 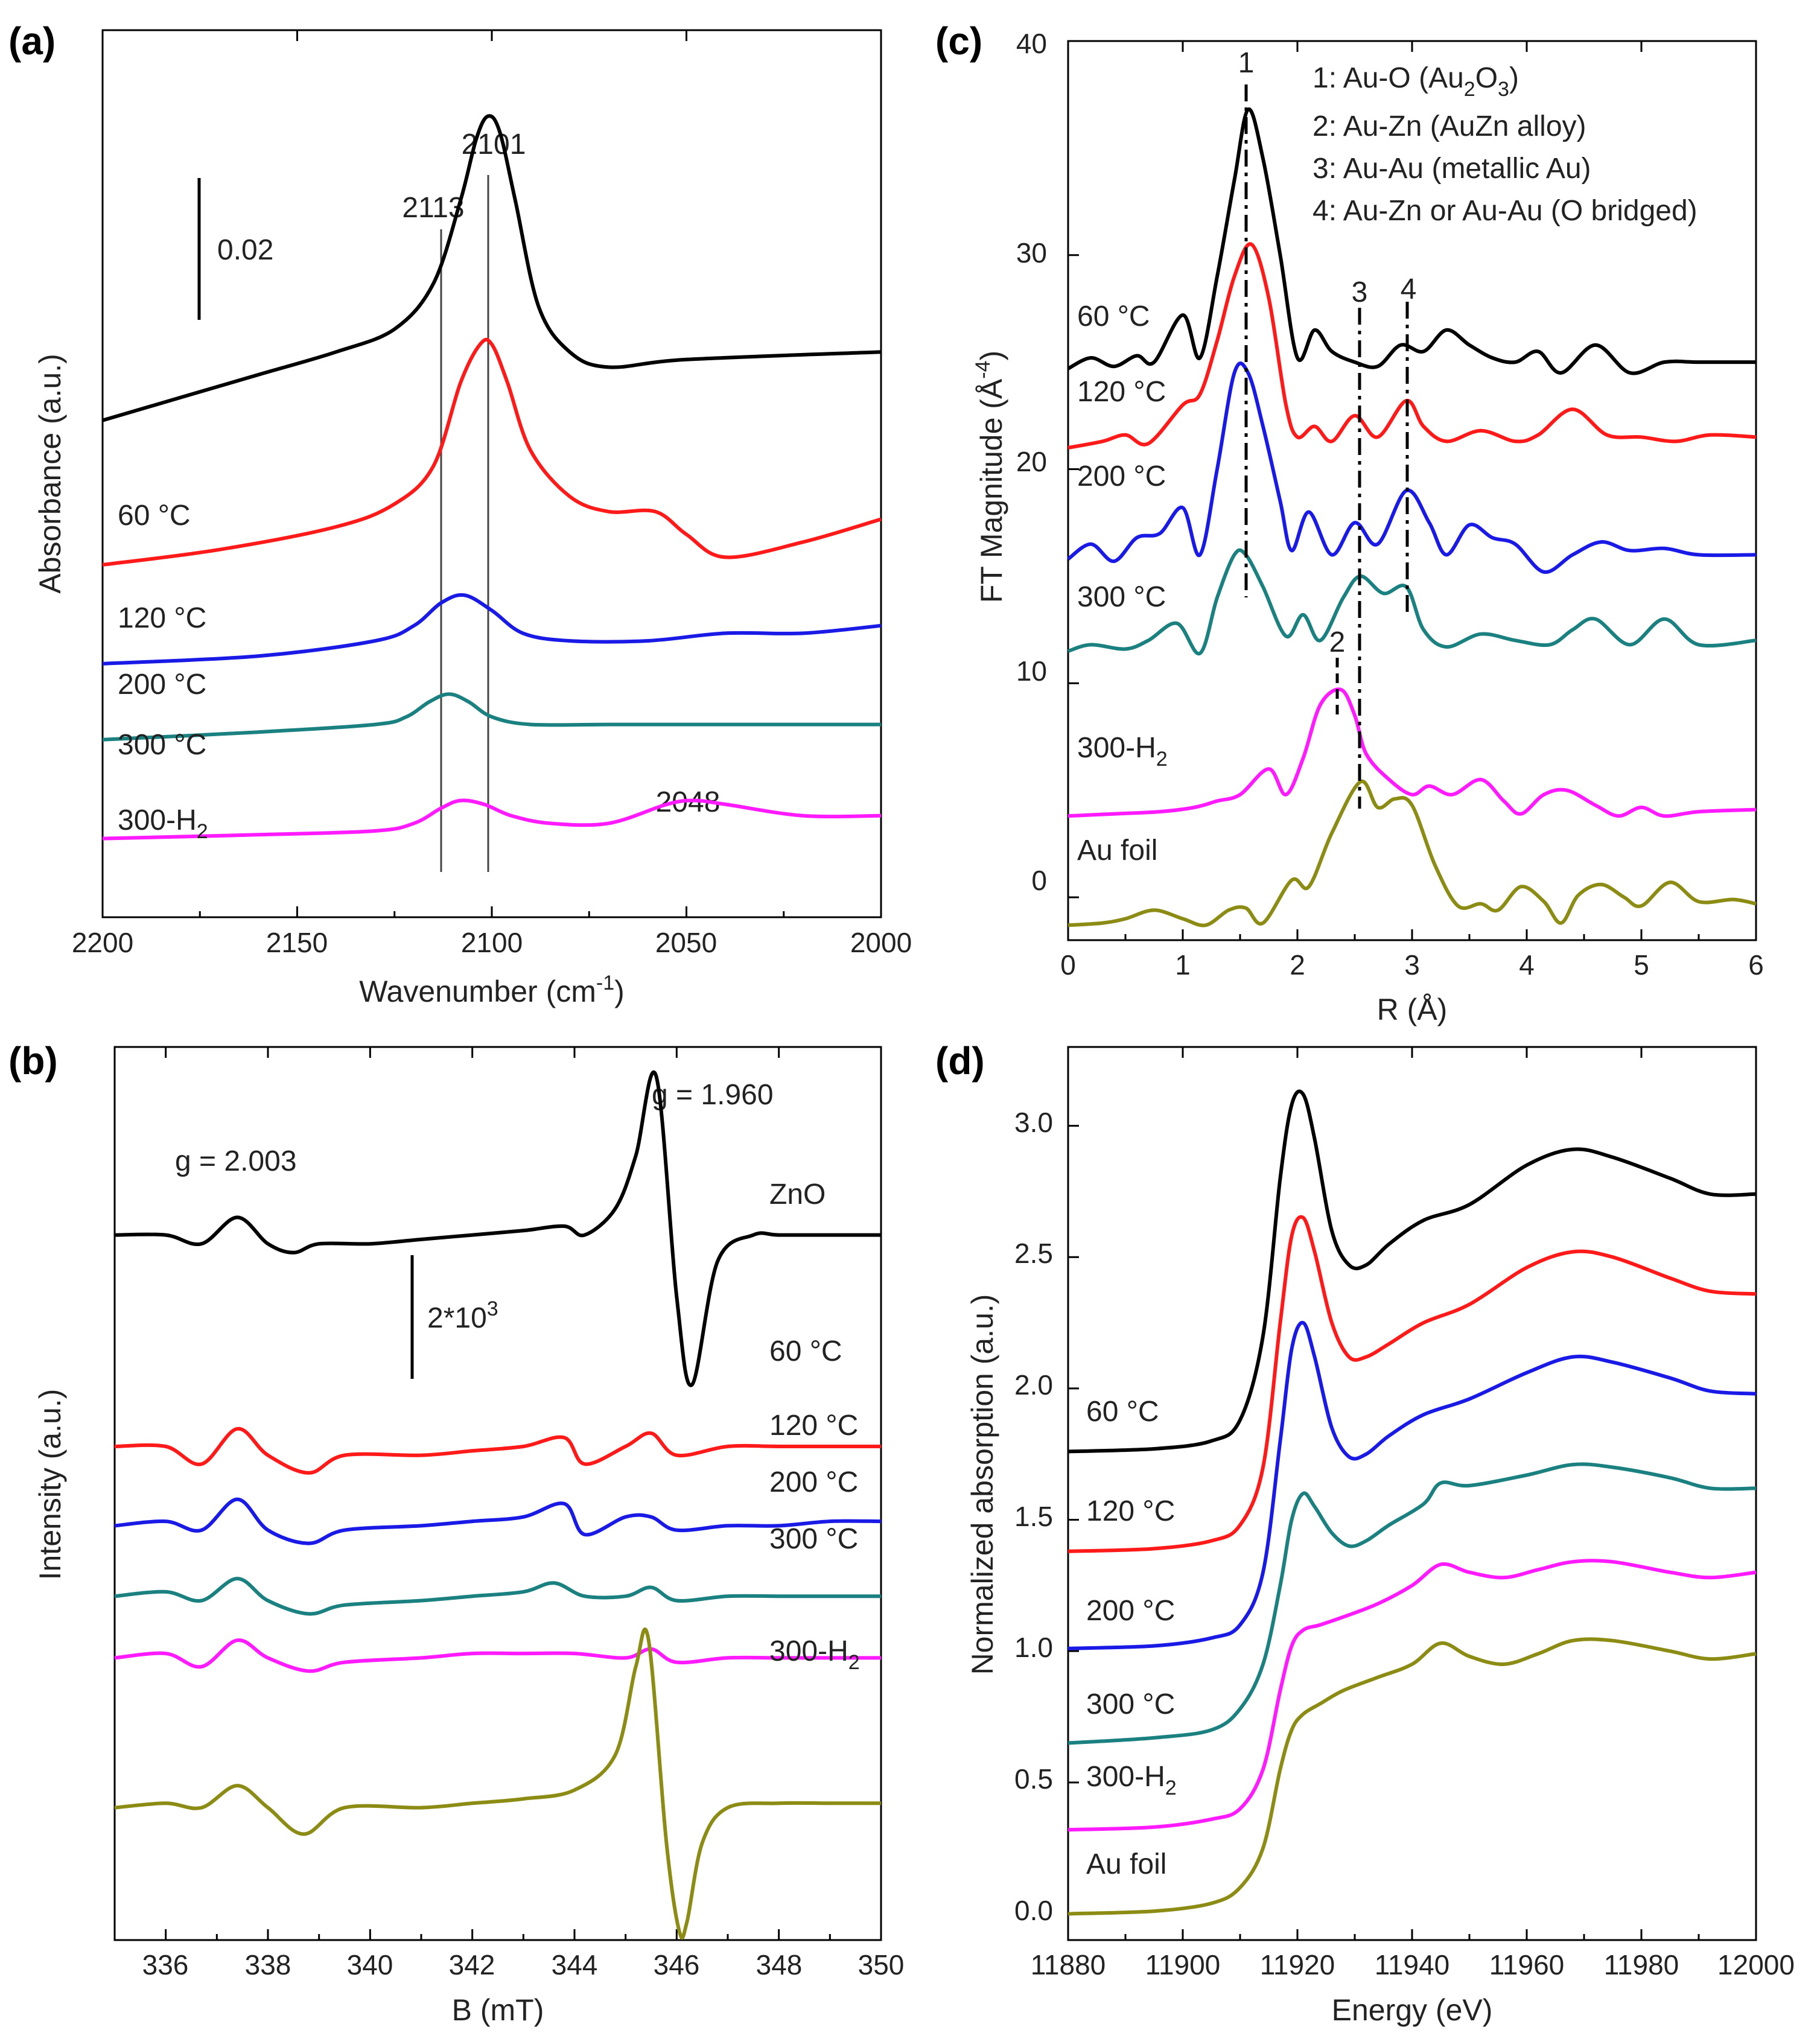 What do you see at coordinates (1121, 597) in the screenshot?
I see `c-series-label-300C: 300 °C` at bounding box center [1121, 597].